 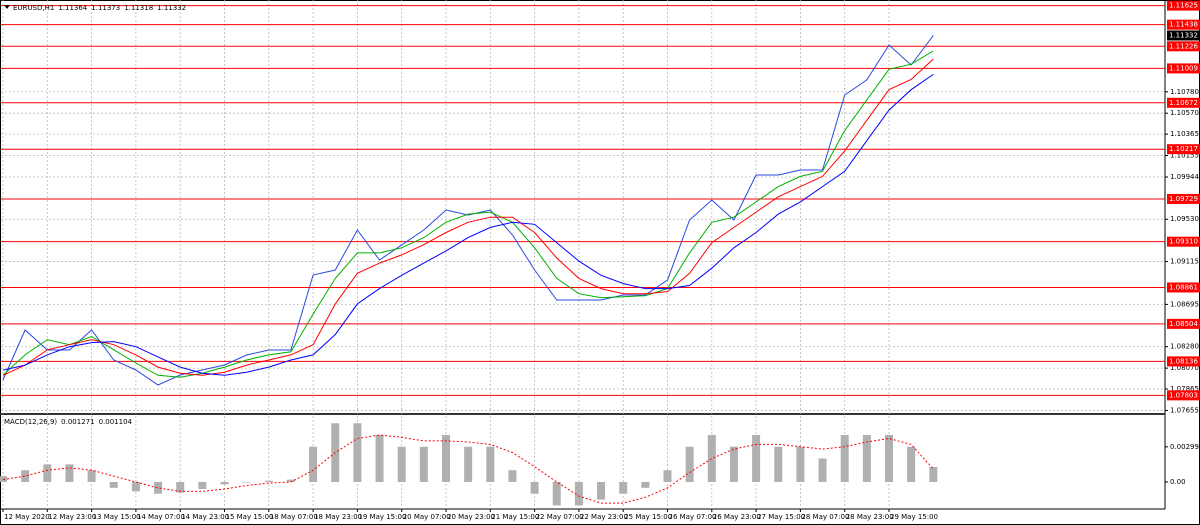 What do you see at coordinates (737, 517) in the screenshot?
I see `x-tick-label: 26 May 23:00` at bounding box center [737, 517].